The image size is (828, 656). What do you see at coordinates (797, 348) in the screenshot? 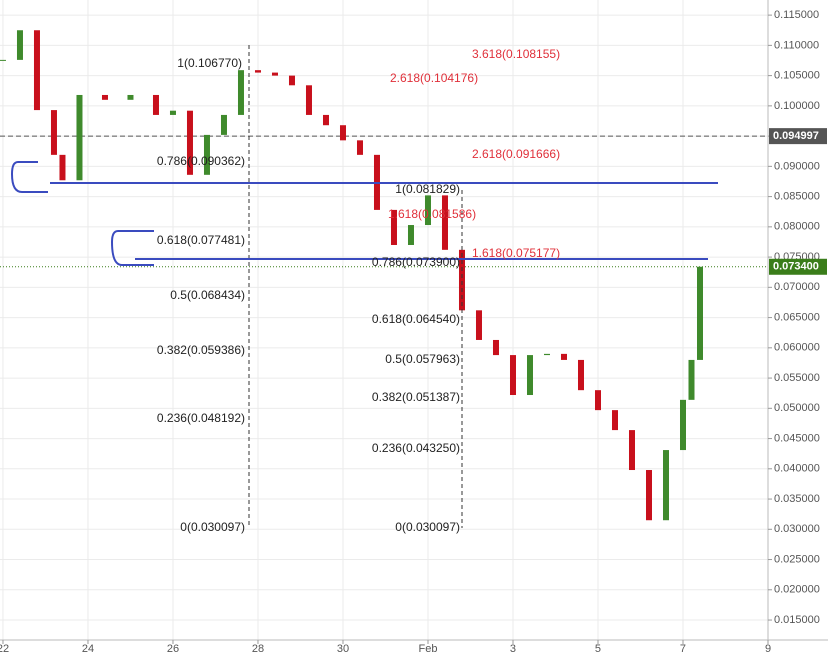
I see `y-tick-label: 0.060000` at bounding box center [797, 348].